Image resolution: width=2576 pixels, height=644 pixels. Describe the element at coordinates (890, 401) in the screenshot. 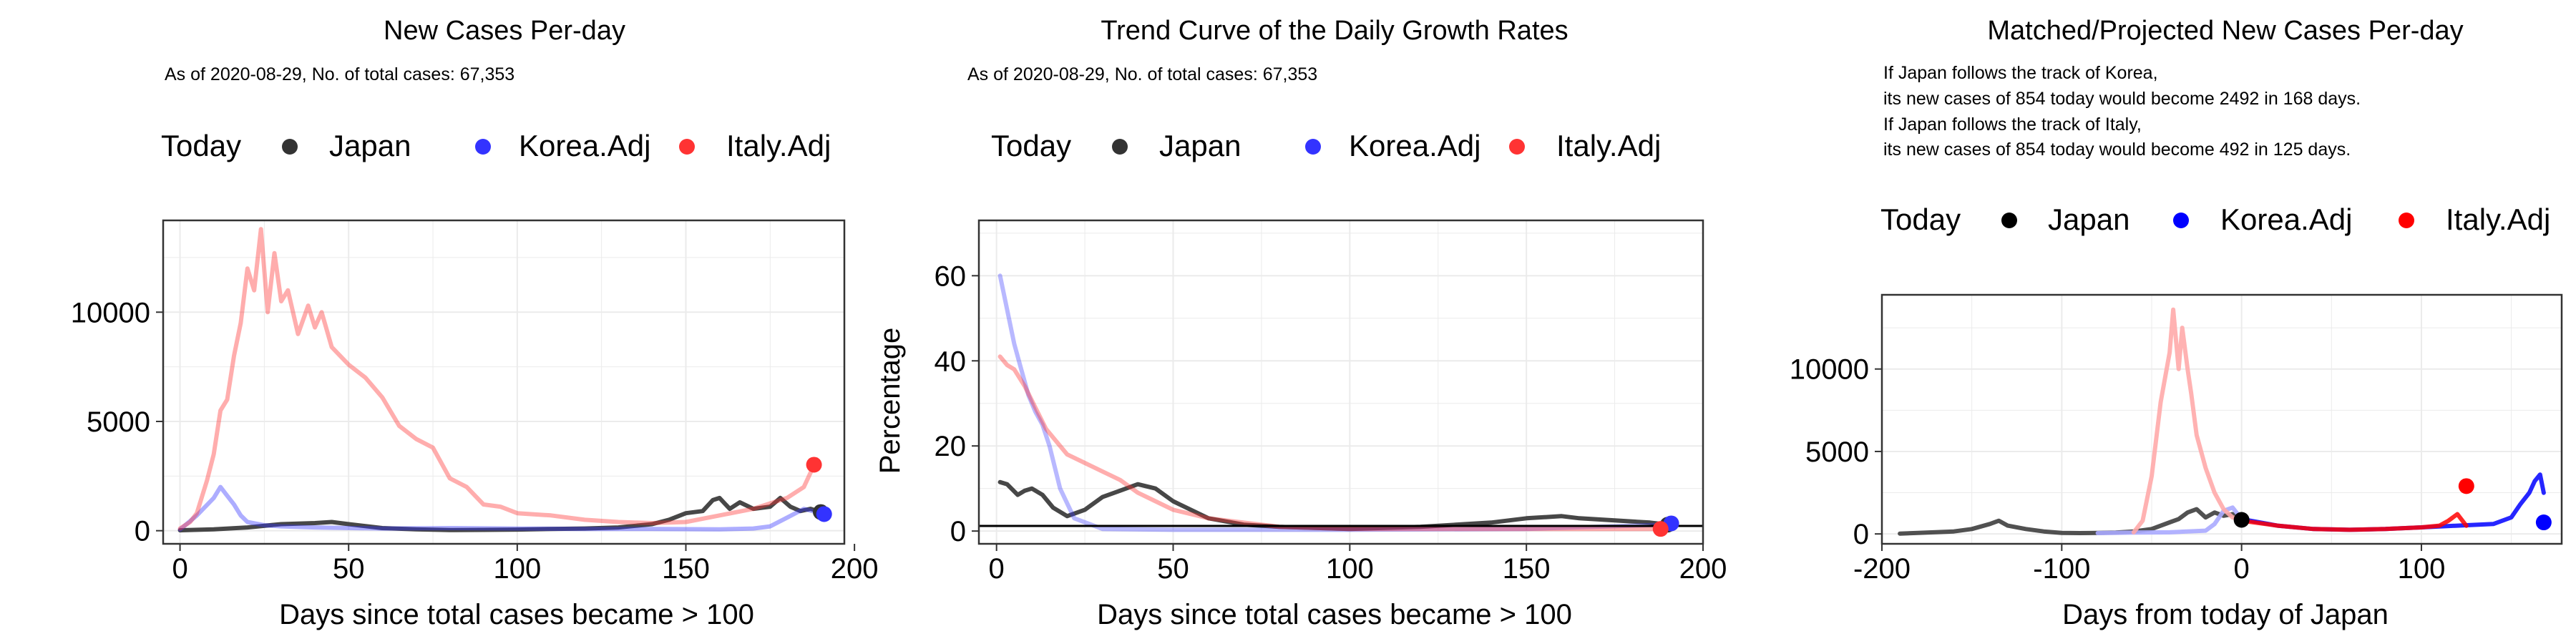

I see `y-axis-label: Percentage` at that location.